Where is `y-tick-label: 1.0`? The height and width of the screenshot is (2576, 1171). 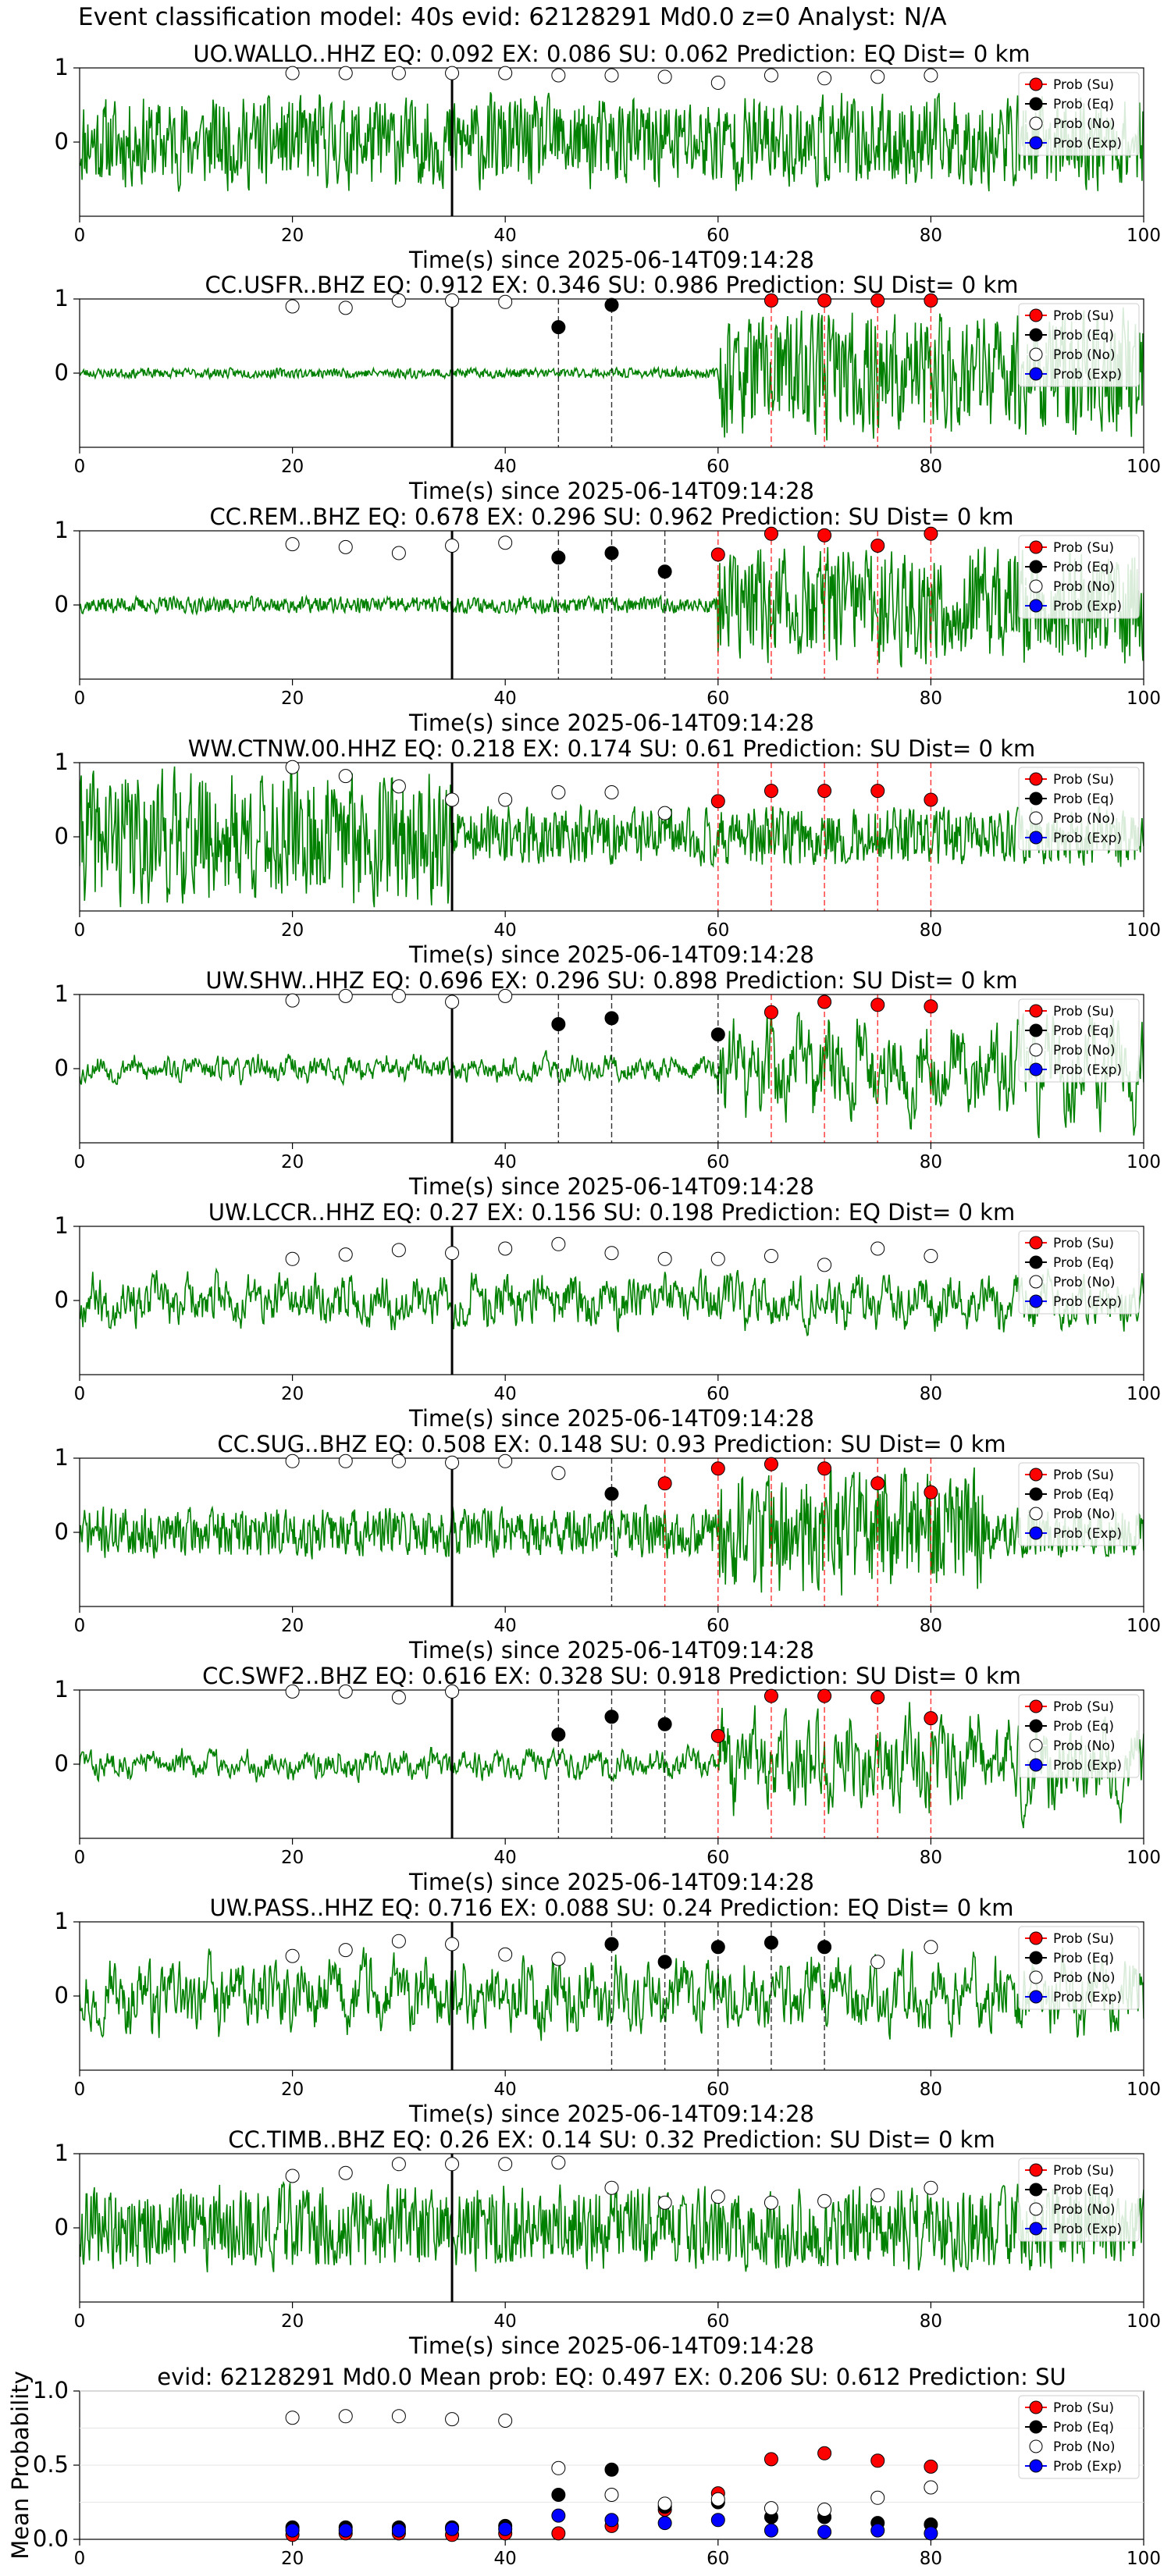
y-tick-label: 1.0 is located at coordinates (51, 2390).